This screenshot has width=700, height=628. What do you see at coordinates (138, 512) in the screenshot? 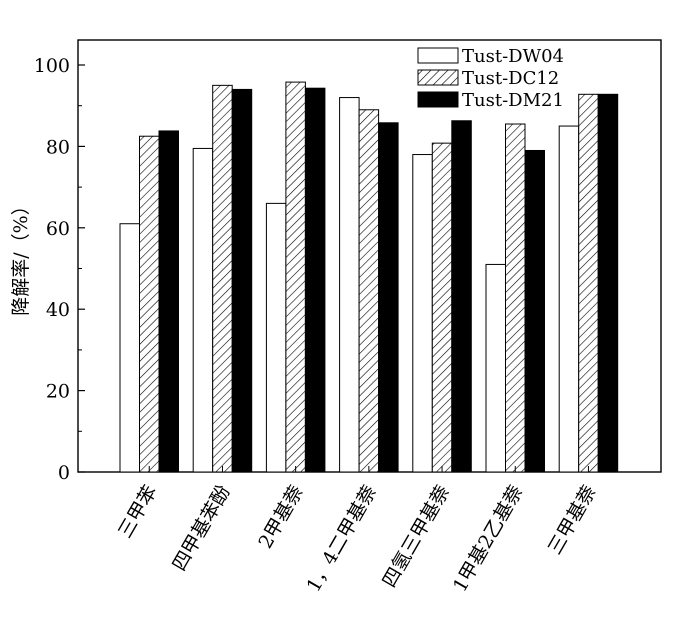
I see `category-label: 三甲苯` at bounding box center [138, 512].